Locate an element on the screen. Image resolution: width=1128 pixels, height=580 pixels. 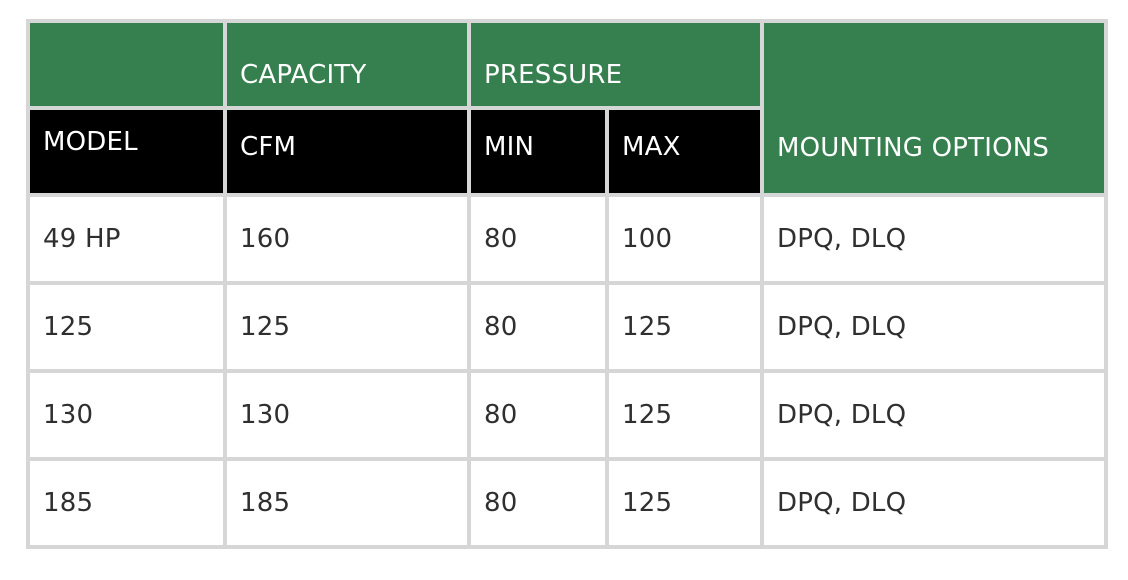
sub-header-row: MODEL CFM MIN MAX is located at coordinates (567, 151).